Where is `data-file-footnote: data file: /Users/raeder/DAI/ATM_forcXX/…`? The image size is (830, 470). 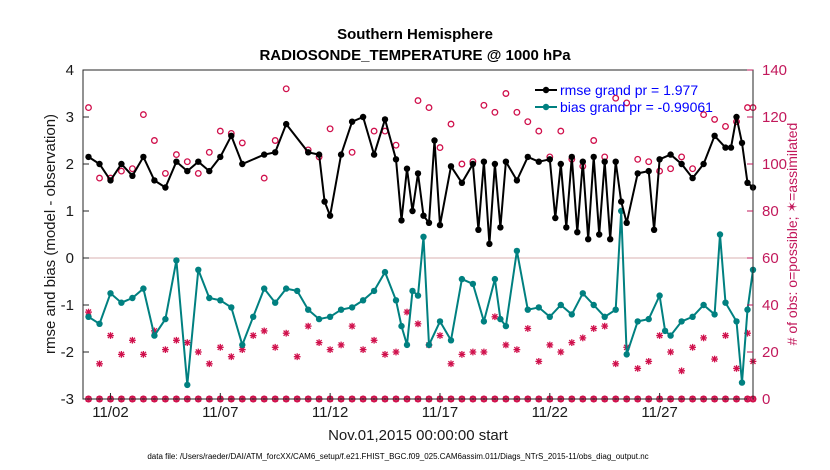 data-file-footnote: data file: /Users/raeder/DAI/ATM_forcXX/… is located at coordinates (397, 456).